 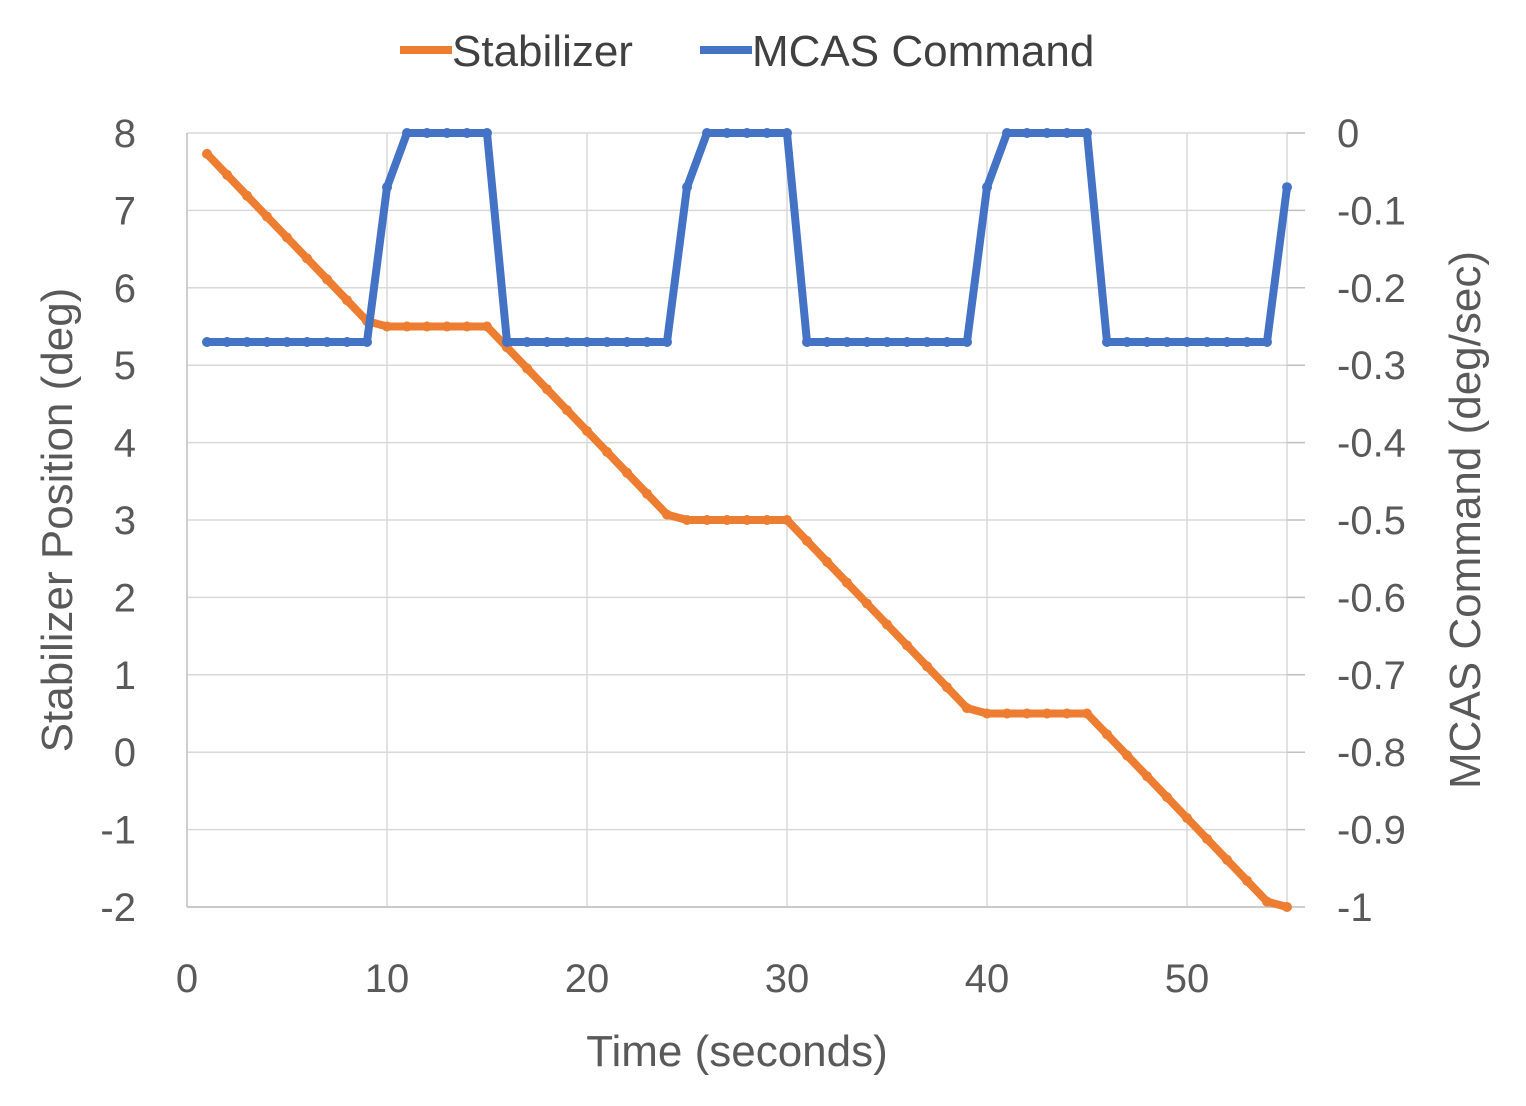 I want to click on y-tick-label: -1, so click(x=118, y=831).